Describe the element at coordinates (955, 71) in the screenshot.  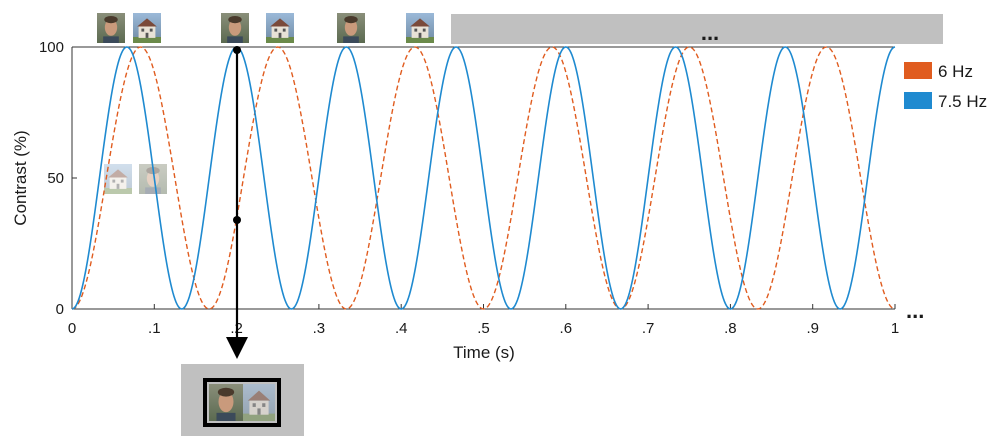
I see `legend-label-6hz: 6 Hz` at that location.